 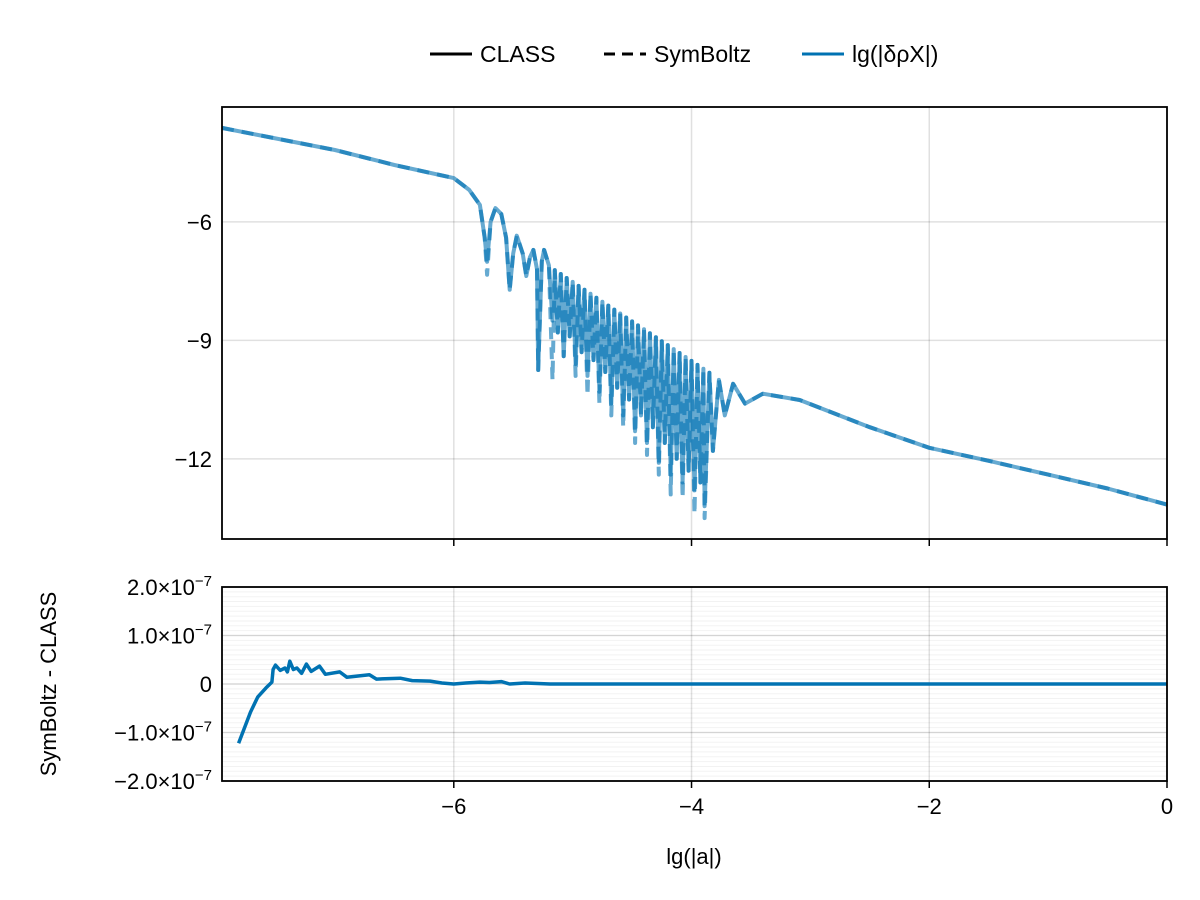 I want to click on legend-label-class: CLASS, so click(x=517, y=54).